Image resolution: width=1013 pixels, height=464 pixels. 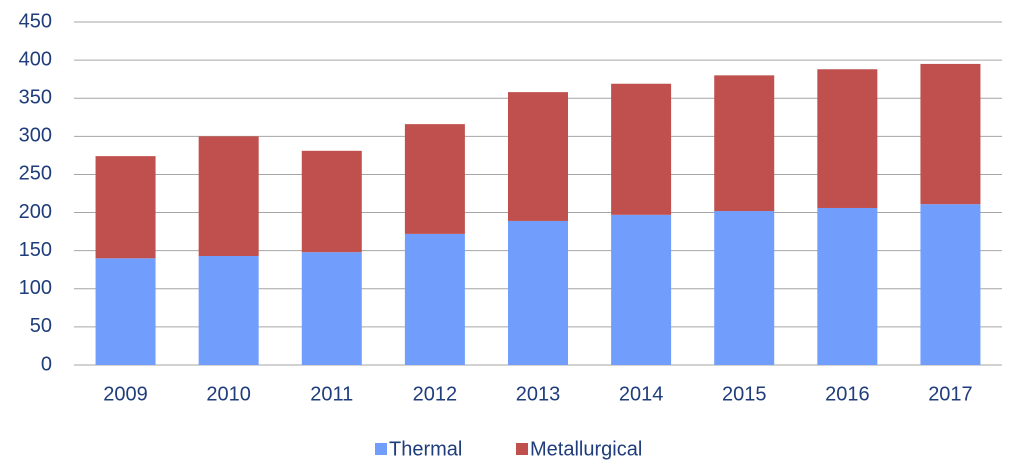 I want to click on y-tick-label: 400, so click(x=35, y=59).